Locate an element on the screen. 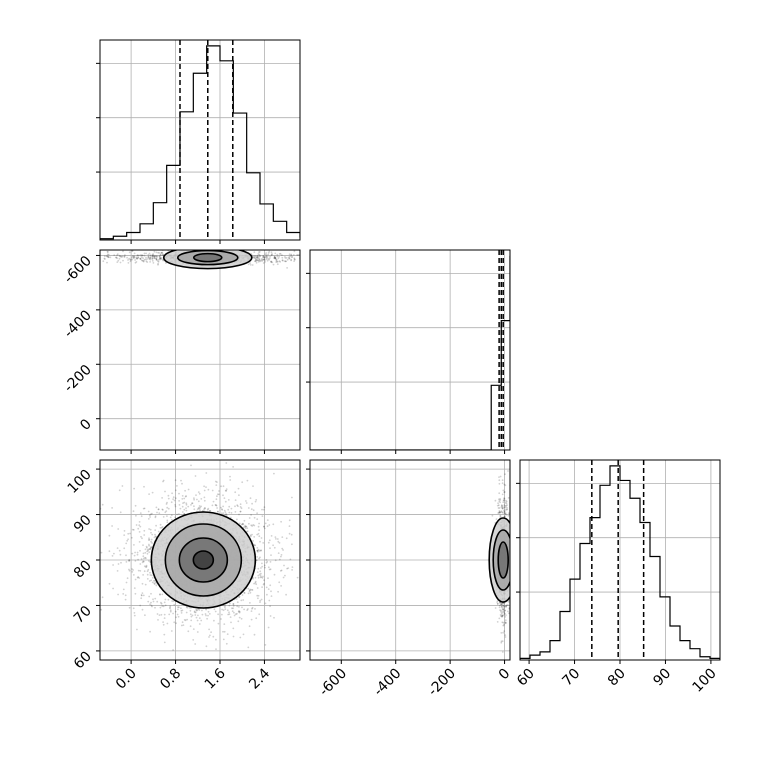  p2-0-content is located at coordinates (196, 560).